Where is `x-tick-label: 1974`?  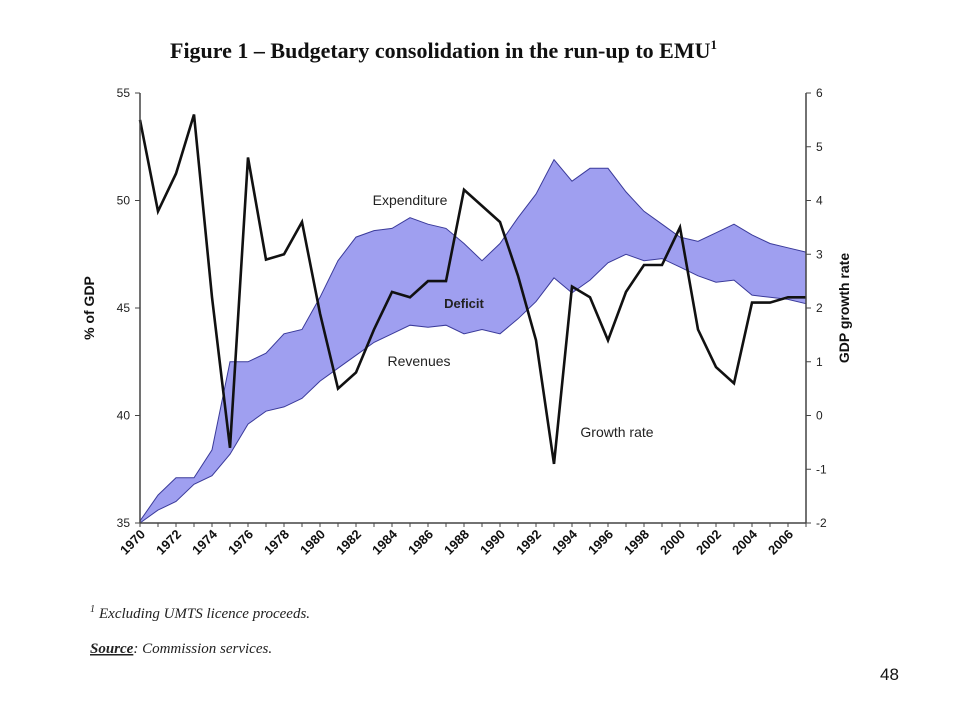 x-tick-label: 1974 is located at coordinates (205, 542).